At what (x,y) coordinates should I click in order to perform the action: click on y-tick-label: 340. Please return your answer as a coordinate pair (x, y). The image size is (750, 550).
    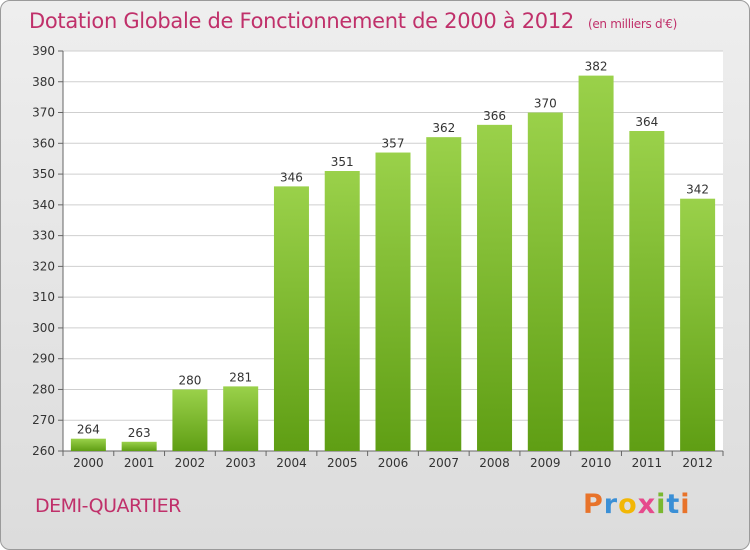
    Looking at the image, I should click on (43, 205).